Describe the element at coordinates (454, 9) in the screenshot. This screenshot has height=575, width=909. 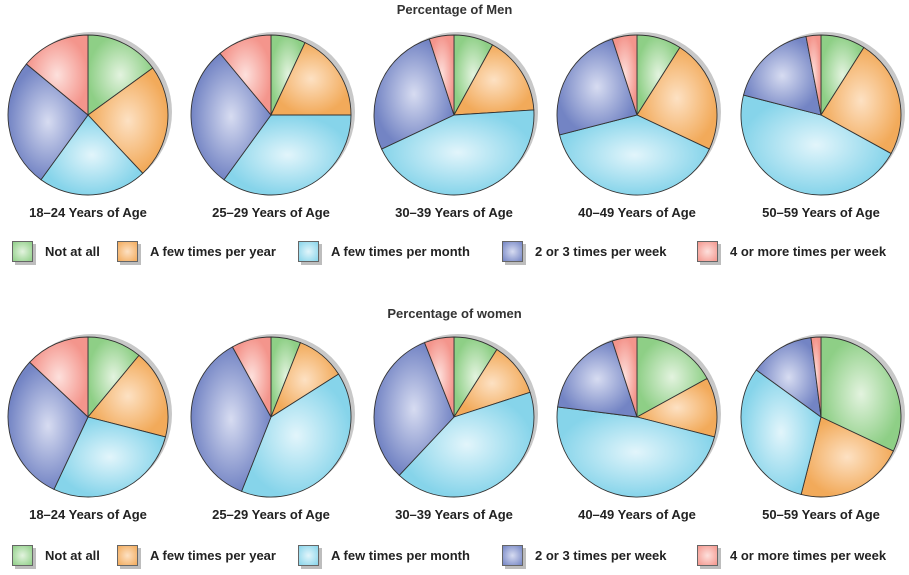
I see `chart-title-men: Percentage of Men` at that location.